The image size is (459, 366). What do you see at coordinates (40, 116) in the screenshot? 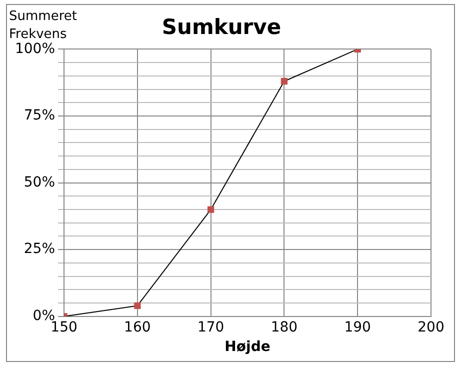
I see `y-tick-label: 75%` at bounding box center [40, 116].